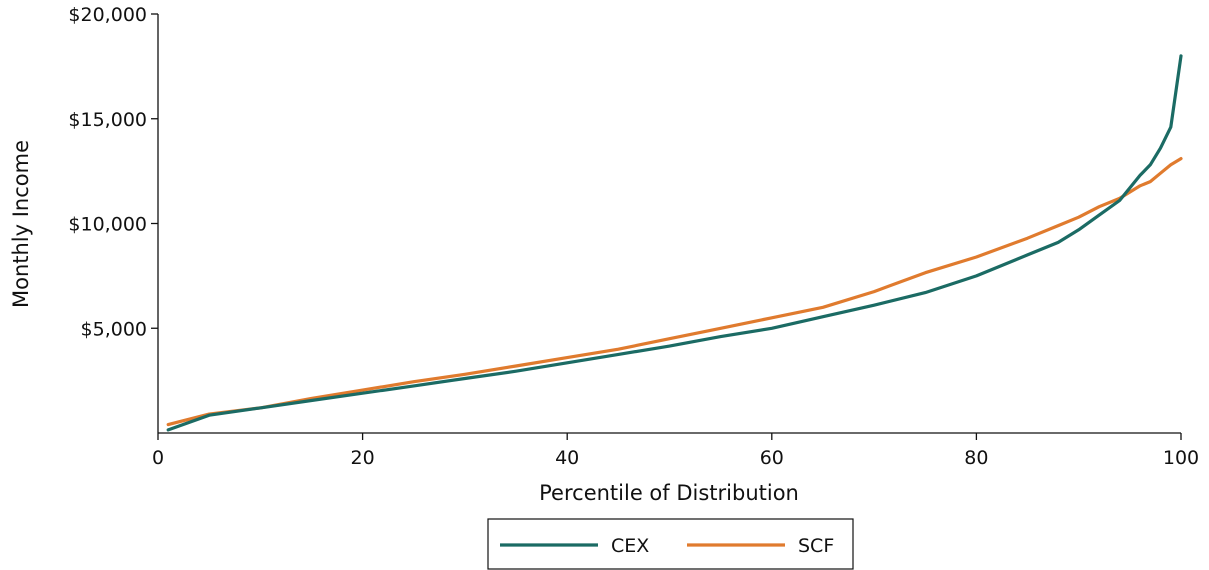 Image resolution: width=1209 pixels, height=570 pixels. I want to click on x-tick-label: 100, so click(1181, 458).